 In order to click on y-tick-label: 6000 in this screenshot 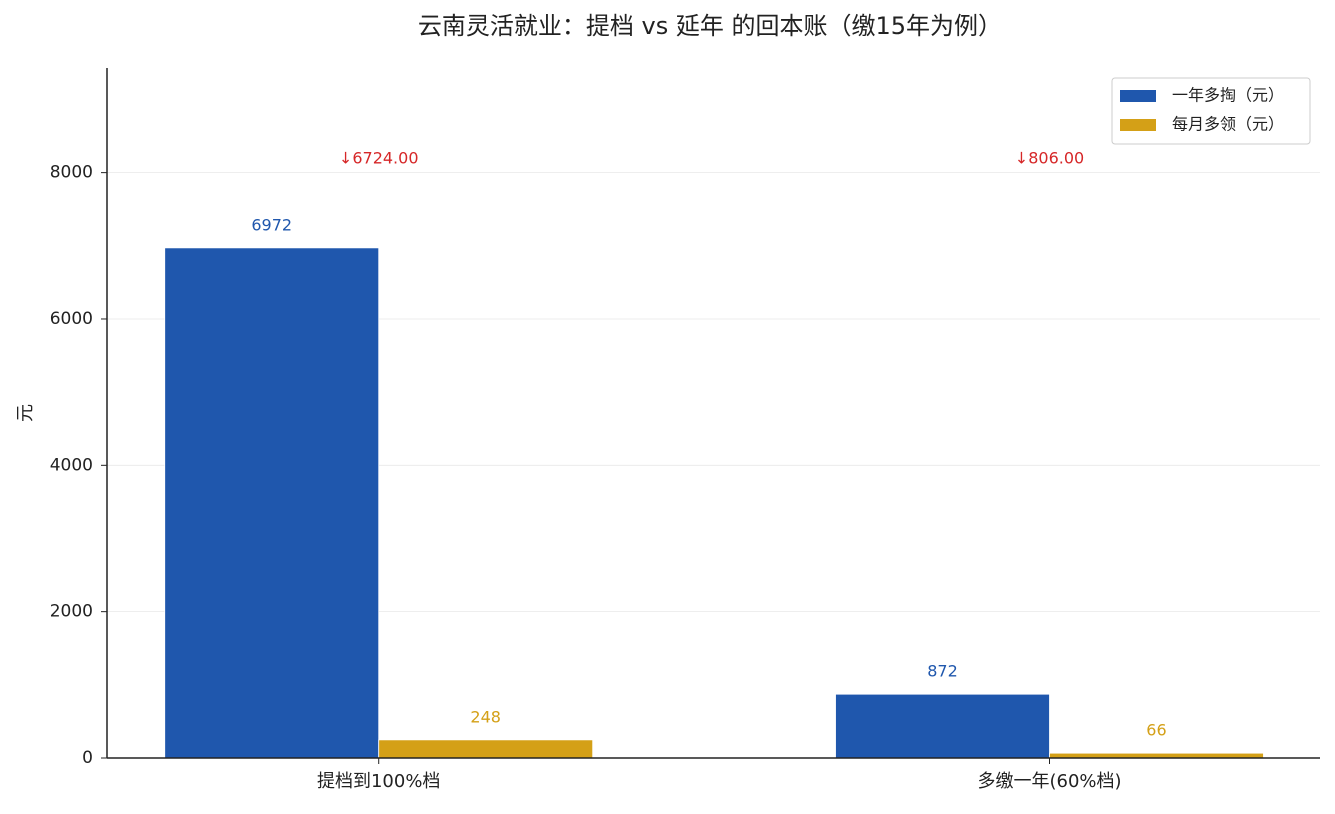, I will do `click(71, 319)`.